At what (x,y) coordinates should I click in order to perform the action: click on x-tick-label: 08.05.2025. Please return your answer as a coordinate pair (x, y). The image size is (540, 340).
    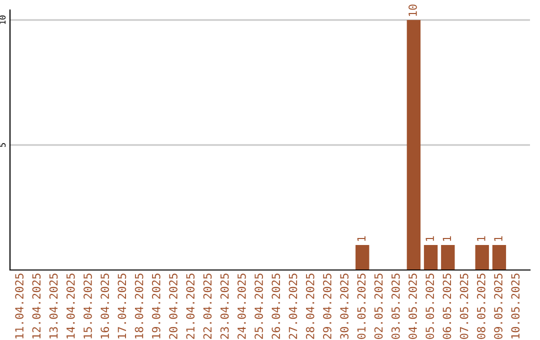
    Looking at the image, I should click on (481, 306).